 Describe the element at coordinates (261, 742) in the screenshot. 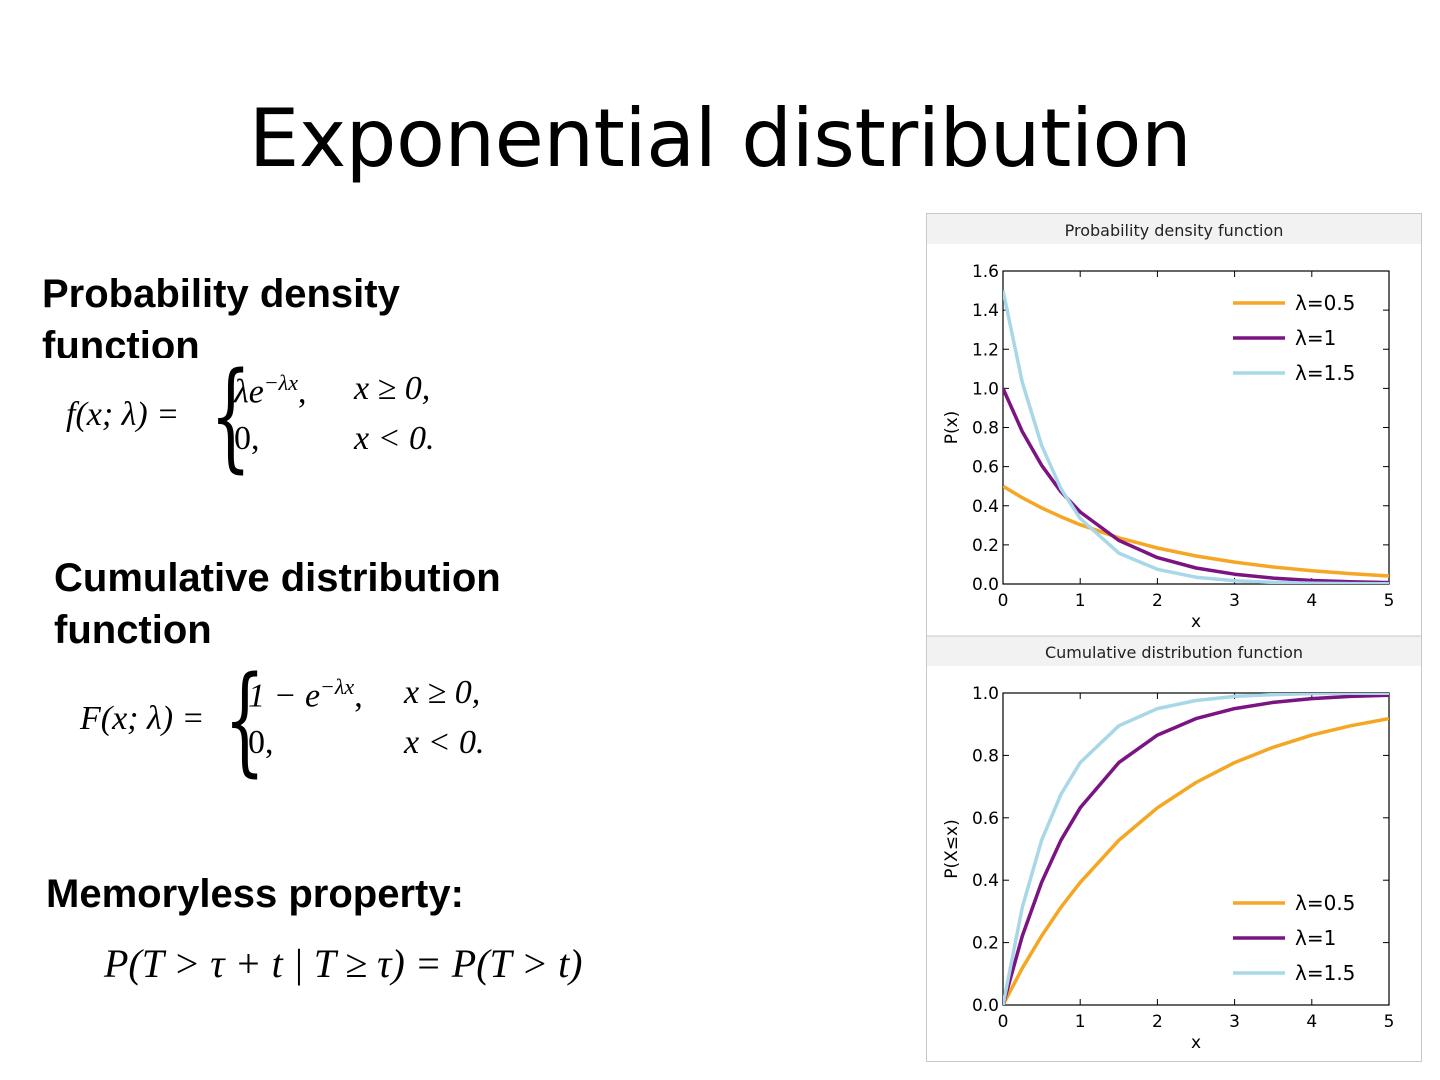

I see `cdf-case2-expr: 0,` at that location.